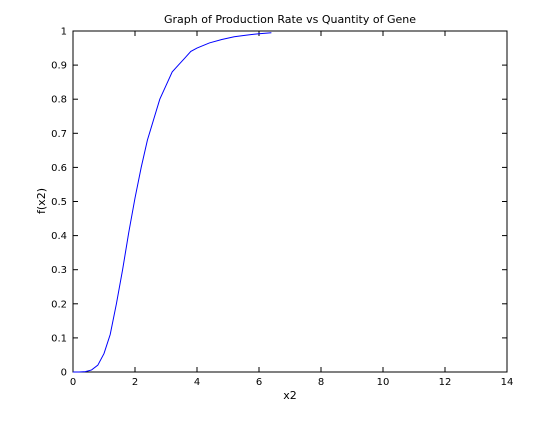  What do you see at coordinates (59, 66) in the screenshot?
I see `y-tick-label: 0.9` at bounding box center [59, 66].